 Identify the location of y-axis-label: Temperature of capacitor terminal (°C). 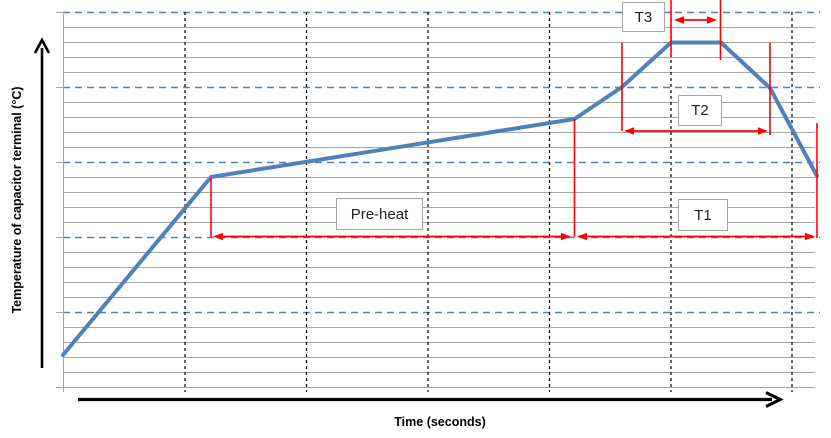
(17, 200).